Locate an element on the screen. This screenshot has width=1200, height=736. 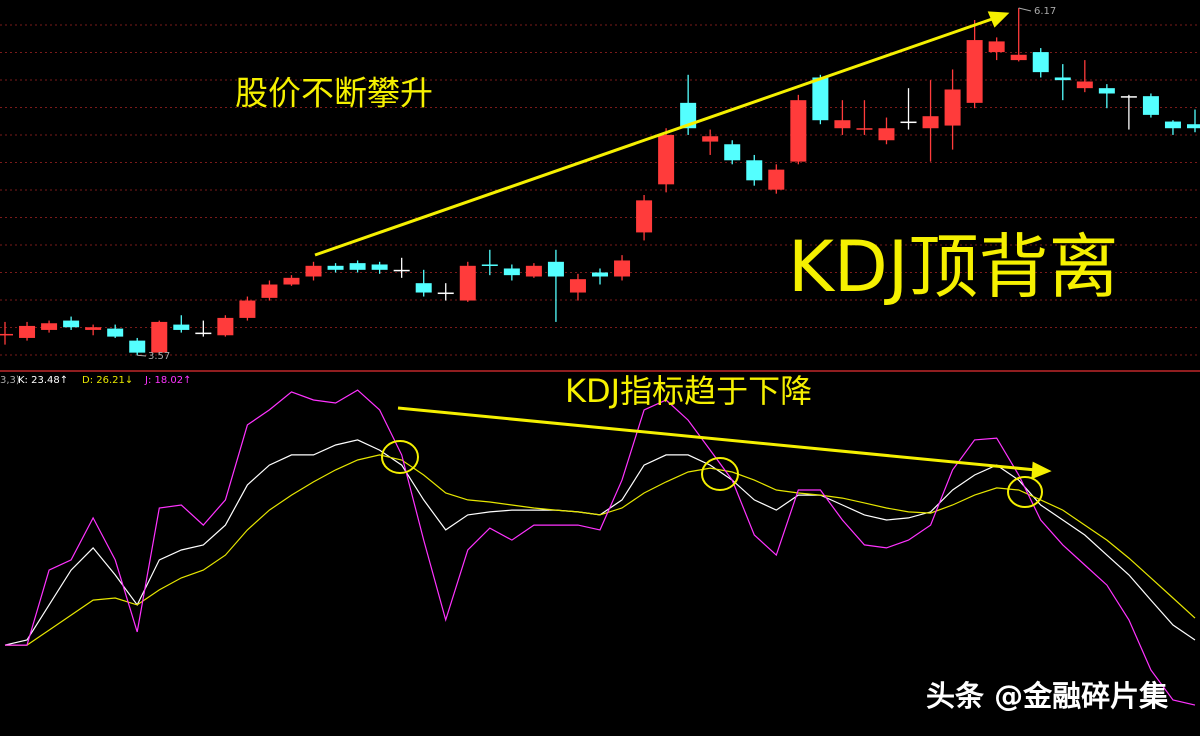
watermark: 头条 @金融碎片集 is located at coordinates (1047, 696).